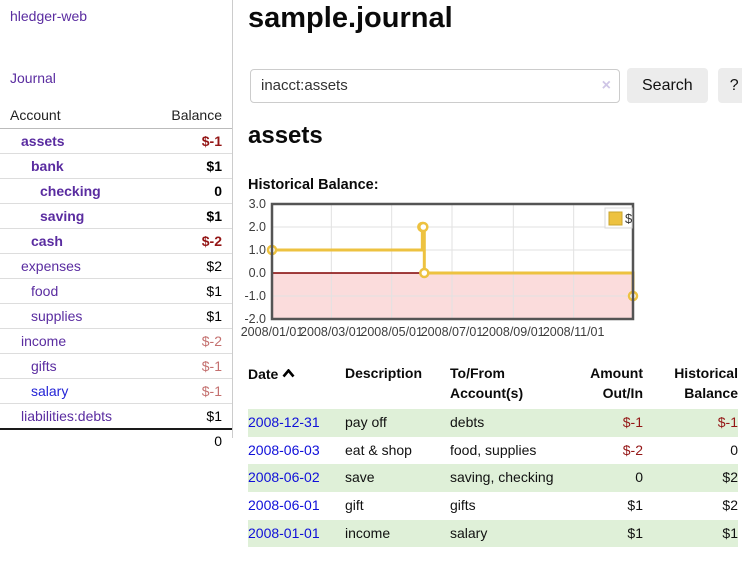  I want to click on page-title: sample.journal, so click(350, 18).